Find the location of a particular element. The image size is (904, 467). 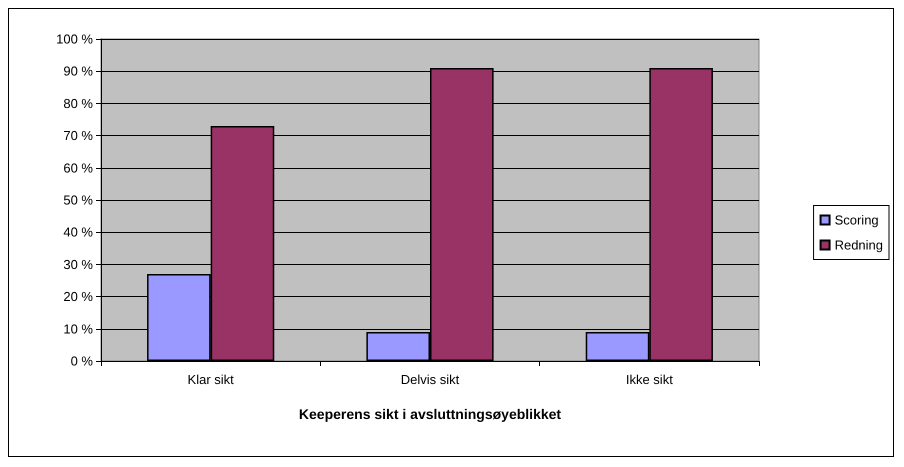

x-axis-title: Keeperens sikt i avsluttningsøyeblikket is located at coordinates (430, 414).